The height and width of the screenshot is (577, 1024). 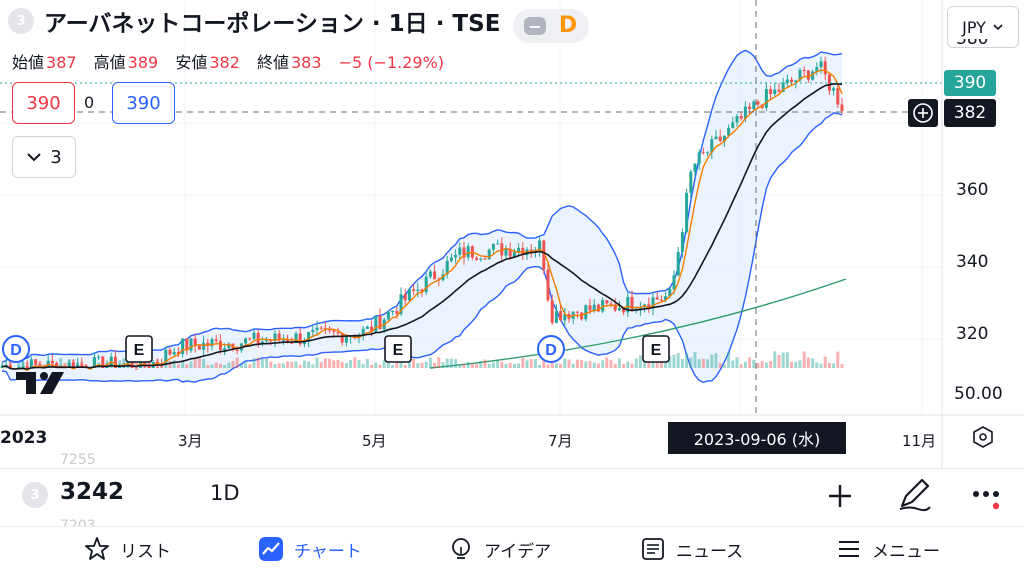 What do you see at coordinates (983, 27) in the screenshot?
I see `currency-select: JPY` at bounding box center [983, 27].